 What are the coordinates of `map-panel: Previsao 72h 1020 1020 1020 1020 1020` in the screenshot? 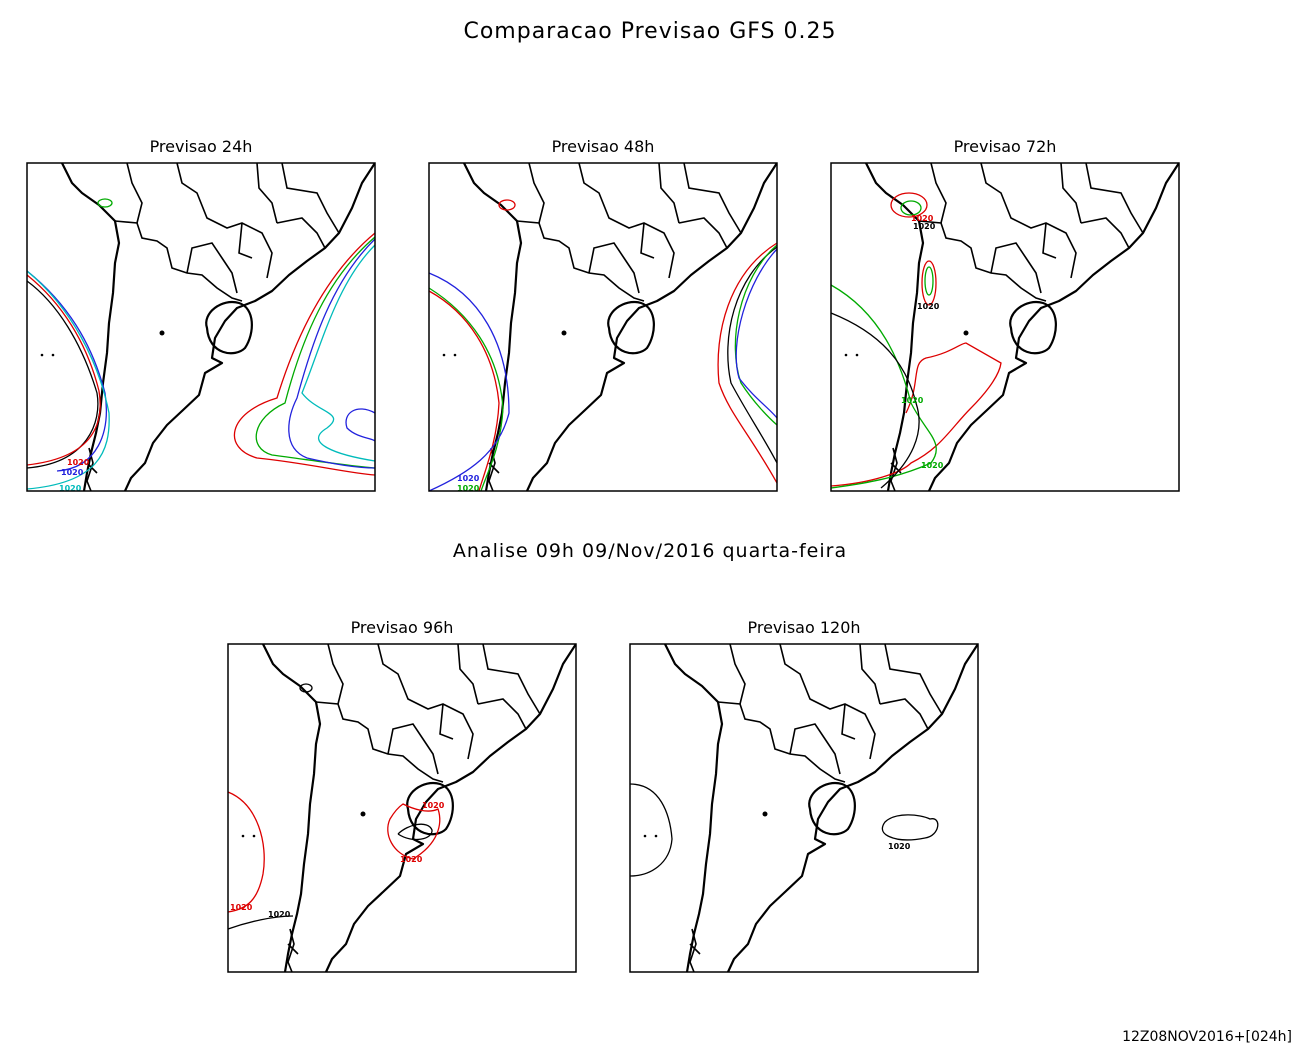 It's located at (1005, 314).